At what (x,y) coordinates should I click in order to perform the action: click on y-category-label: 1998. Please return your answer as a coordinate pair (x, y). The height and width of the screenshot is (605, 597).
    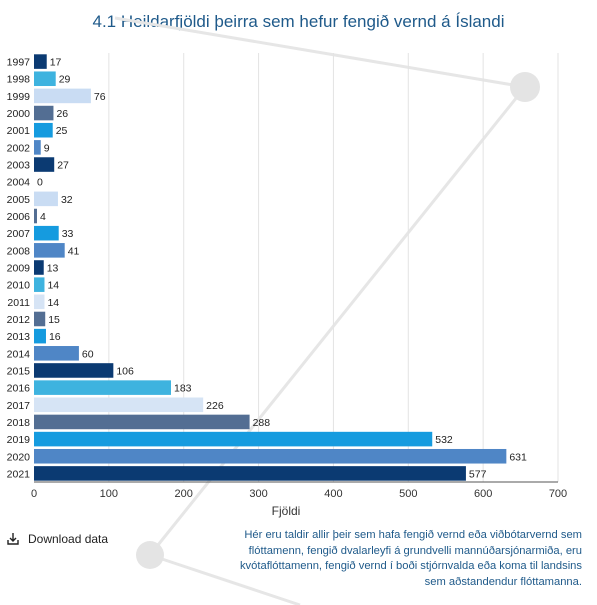
    Looking at the image, I should click on (19, 80).